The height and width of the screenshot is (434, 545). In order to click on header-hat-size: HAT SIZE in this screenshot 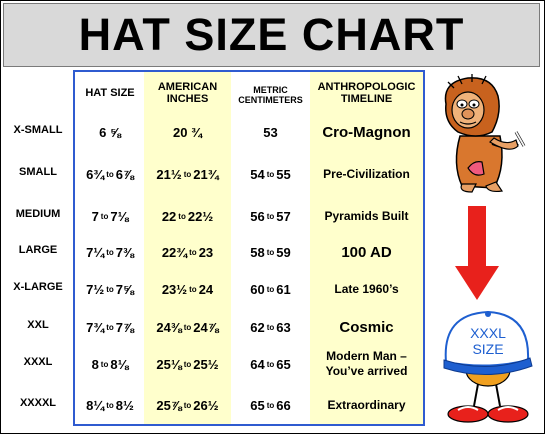, I will do `click(110, 93)`.